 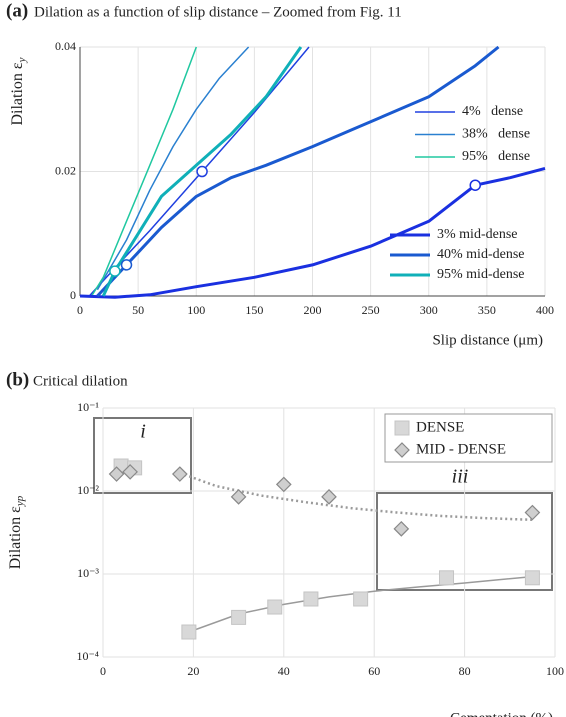 I want to click on y-axis-label-sub: yp, so click(x=20, y=501).